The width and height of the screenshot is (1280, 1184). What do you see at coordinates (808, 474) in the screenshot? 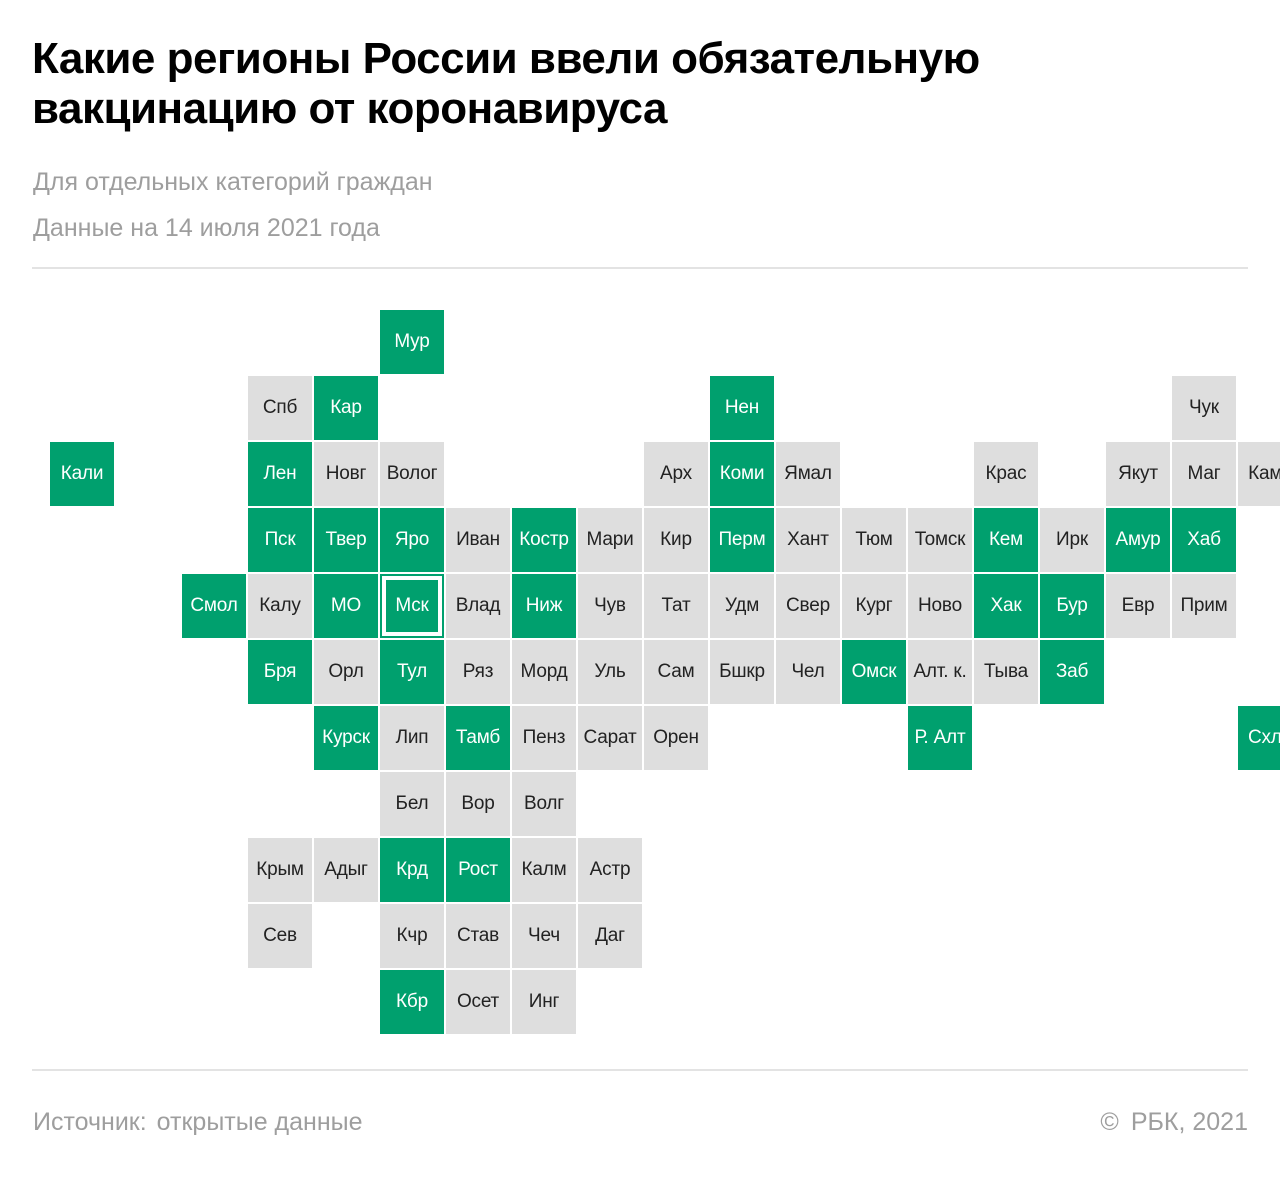
I see `region-tile: Ямал` at bounding box center [808, 474].